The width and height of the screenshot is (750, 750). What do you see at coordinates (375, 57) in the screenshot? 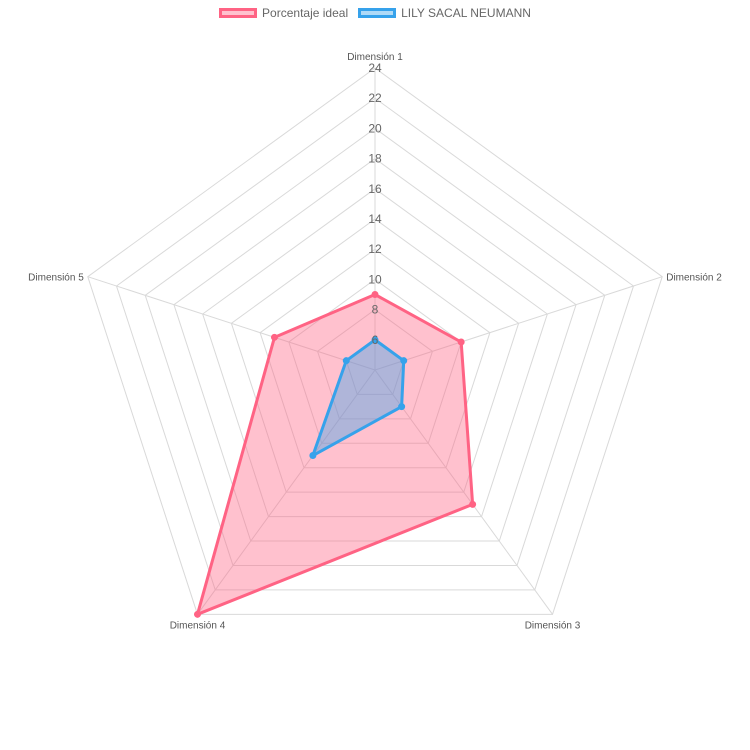
I see `axis-label-dimension-1: Dimensión 1` at bounding box center [375, 57].